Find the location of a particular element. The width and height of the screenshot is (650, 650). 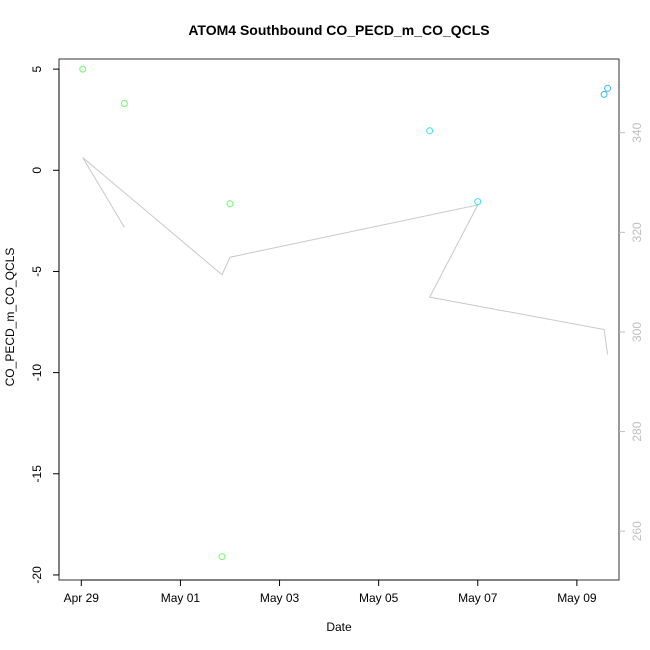

y-axis-label: CO_PECD_m_CO_QCLS is located at coordinates (10, 317).